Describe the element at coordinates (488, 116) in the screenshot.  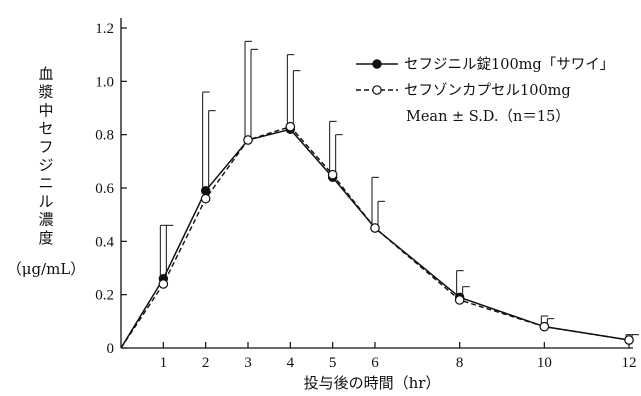
I see `legend-note: Mean ± S.D.（n＝15）` at that location.